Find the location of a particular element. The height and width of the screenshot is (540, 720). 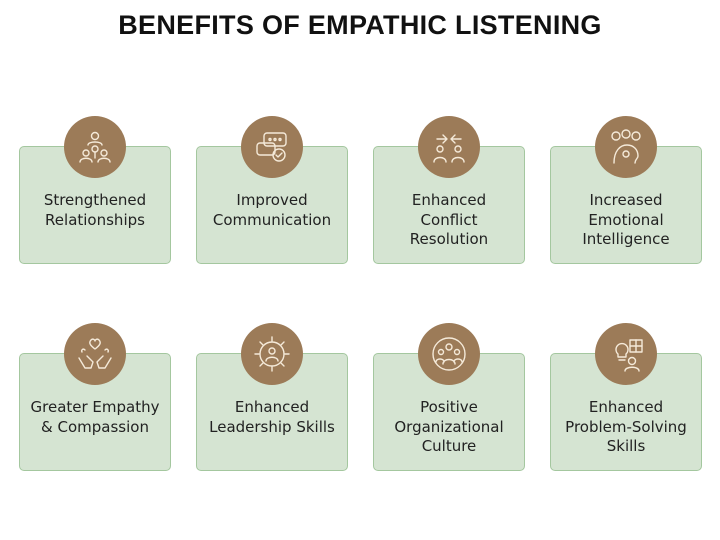

benefit-label: Enhanced Leadership Skills is located at coordinates (272, 417).